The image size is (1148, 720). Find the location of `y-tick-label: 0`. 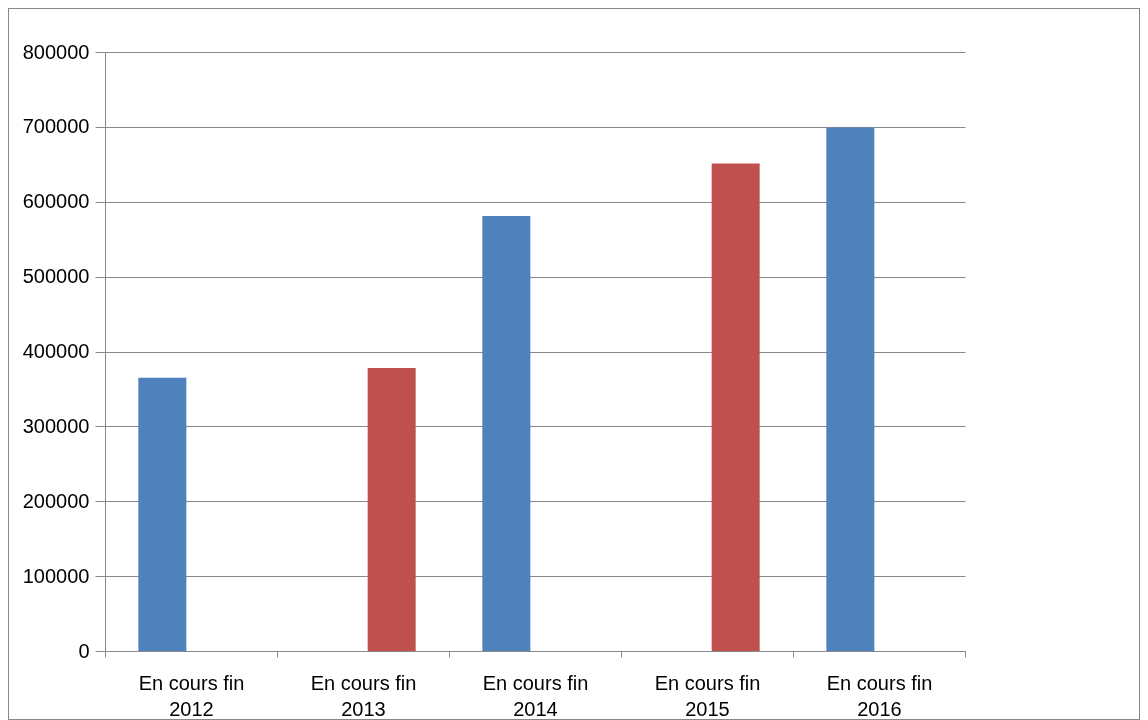

y-tick-label: 0 is located at coordinates (84, 650).